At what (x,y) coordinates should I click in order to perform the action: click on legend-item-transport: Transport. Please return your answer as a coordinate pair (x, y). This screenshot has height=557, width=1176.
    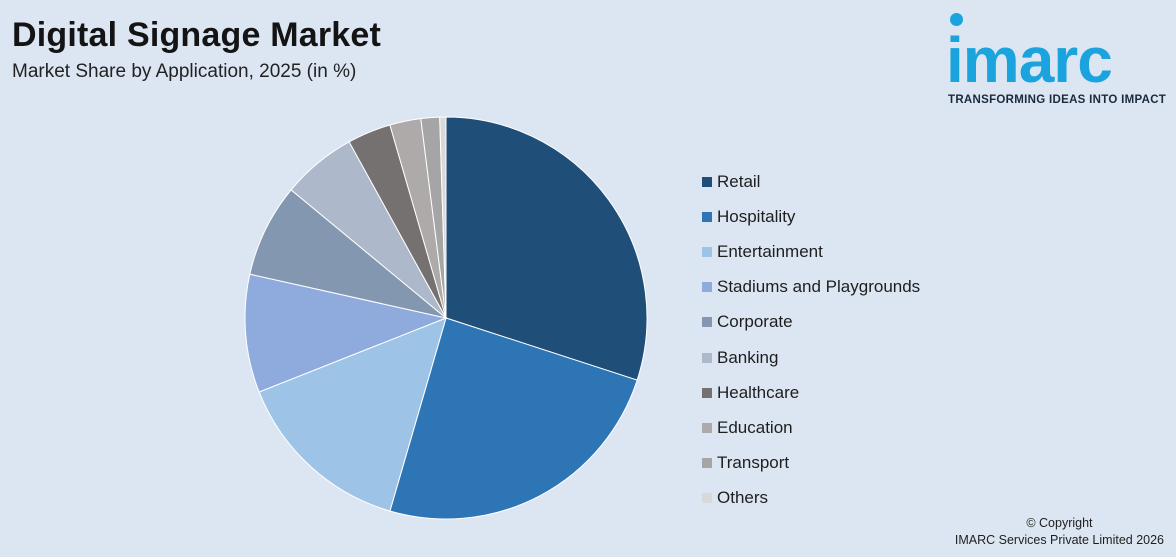
    Looking at the image, I should click on (811, 463).